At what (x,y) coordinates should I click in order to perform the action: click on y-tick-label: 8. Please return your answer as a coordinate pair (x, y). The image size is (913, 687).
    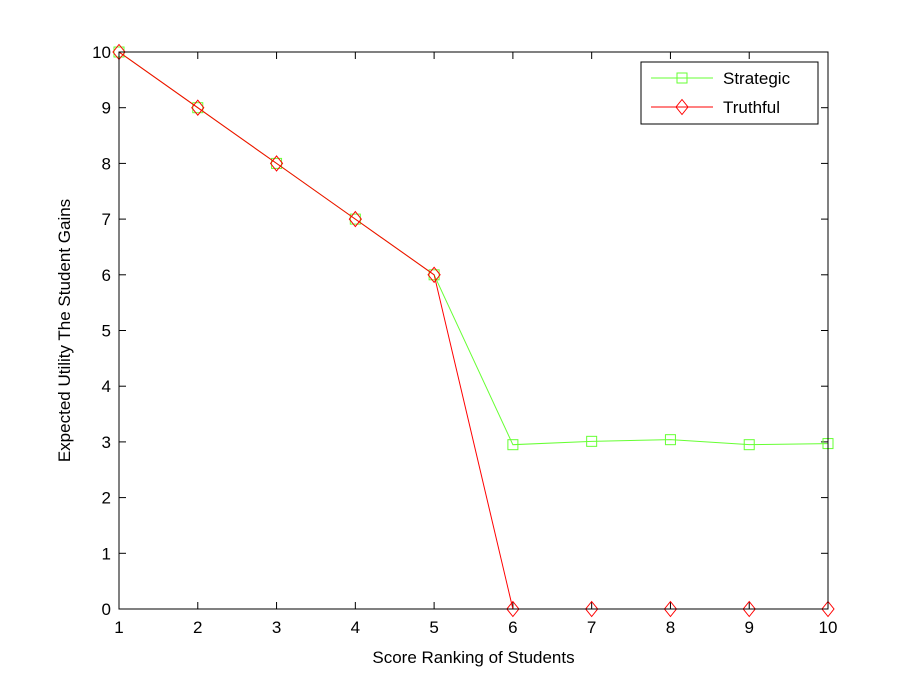
    Looking at the image, I should click on (106, 163).